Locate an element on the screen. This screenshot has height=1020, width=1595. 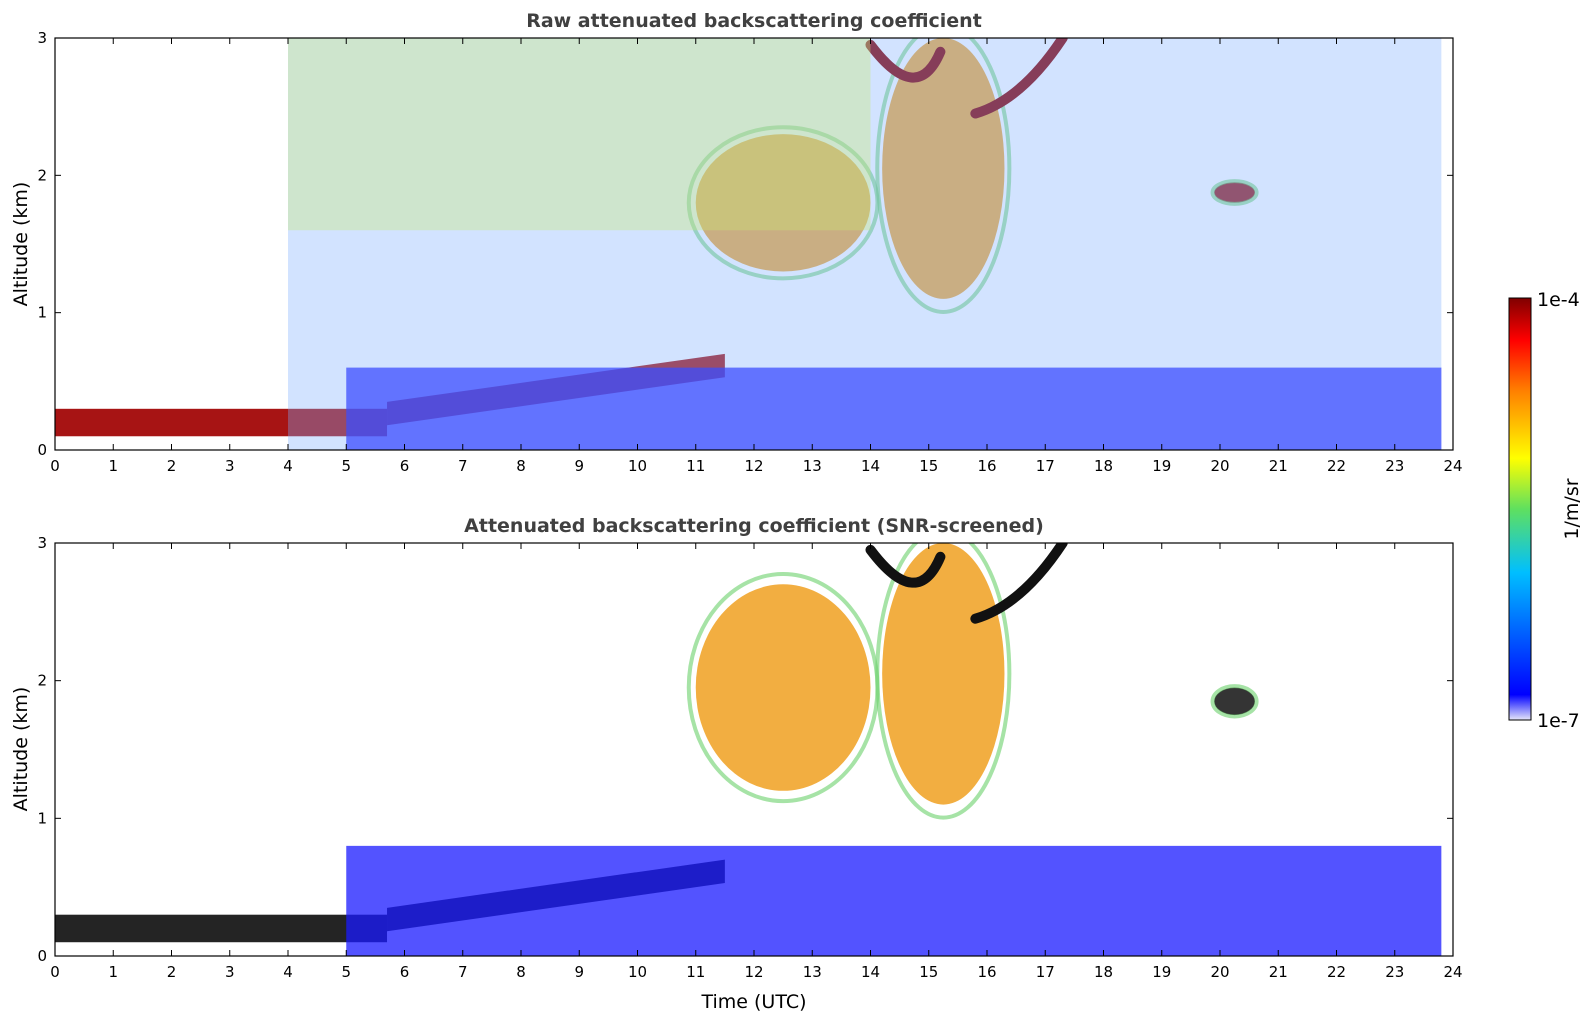
colorbar: 1e-4 1e-7 1/m/sr is located at coordinates (1545, 510).